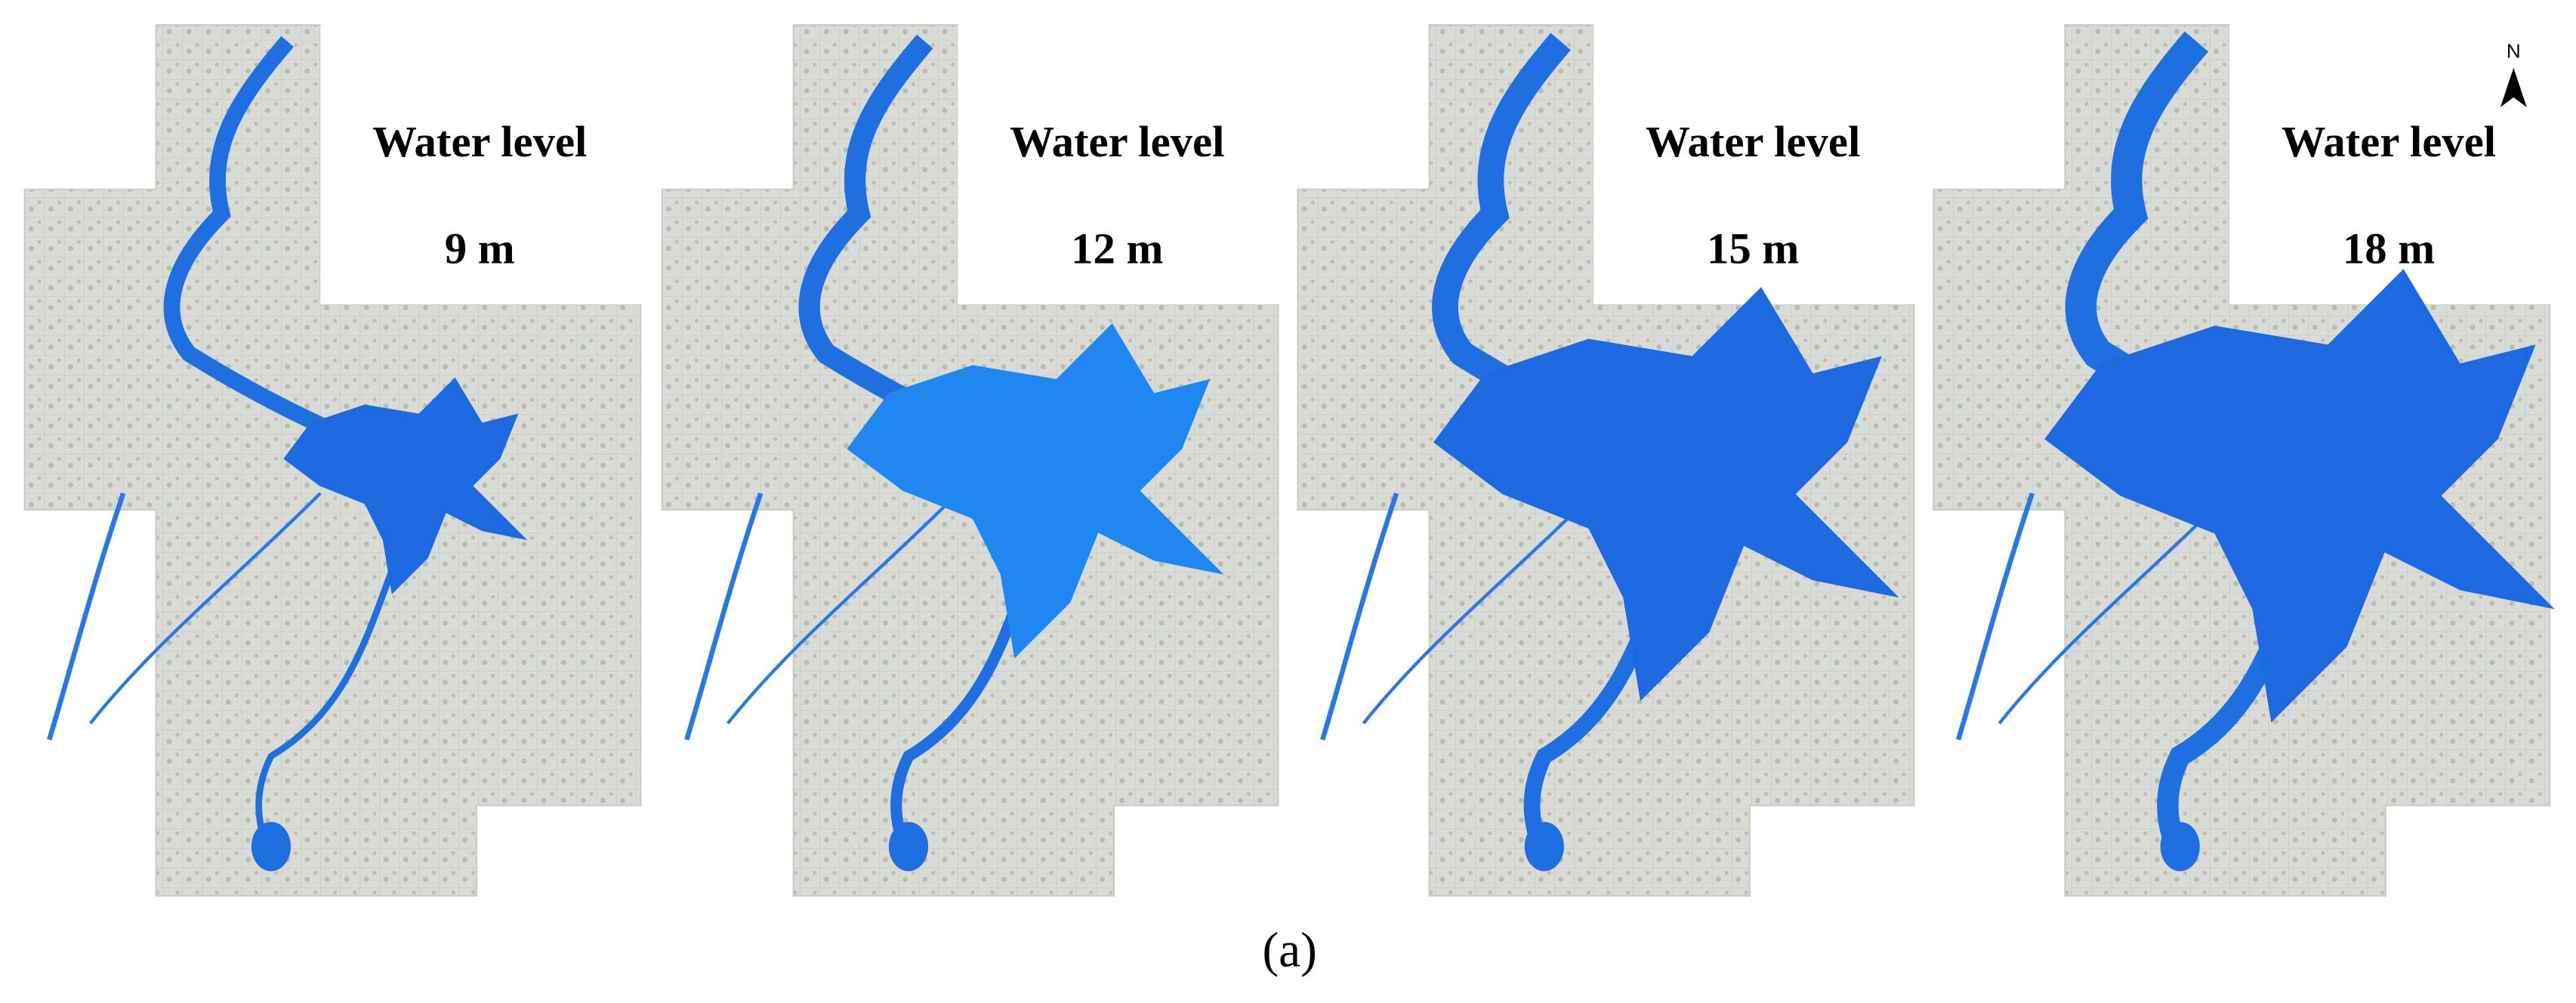 The image size is (2576, 1003). Describe the element at coordinates (1117, 248) in the screenshot. I see `water-level-value: 12 m` at that location.